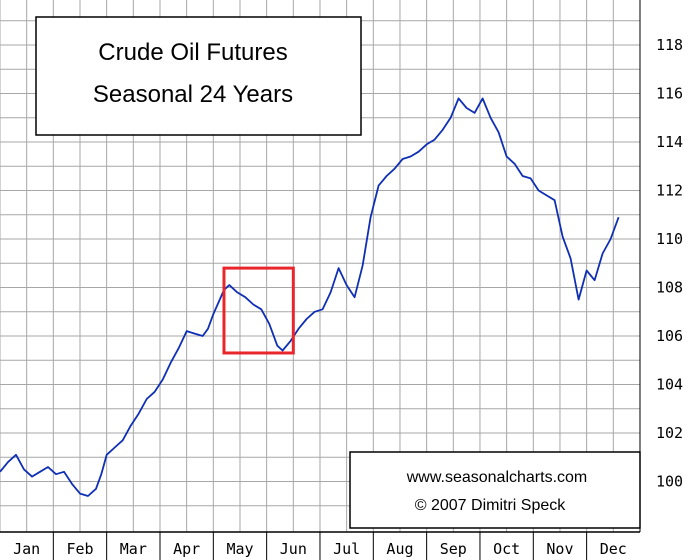  I want to click on chart-title: Crude Oil Futures, so click(192, 52).